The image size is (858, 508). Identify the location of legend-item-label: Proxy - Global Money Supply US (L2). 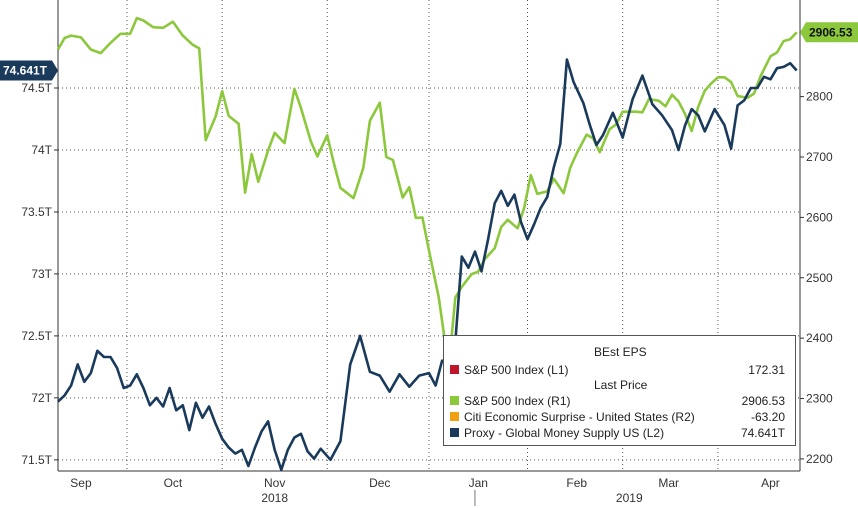
(564, 433).